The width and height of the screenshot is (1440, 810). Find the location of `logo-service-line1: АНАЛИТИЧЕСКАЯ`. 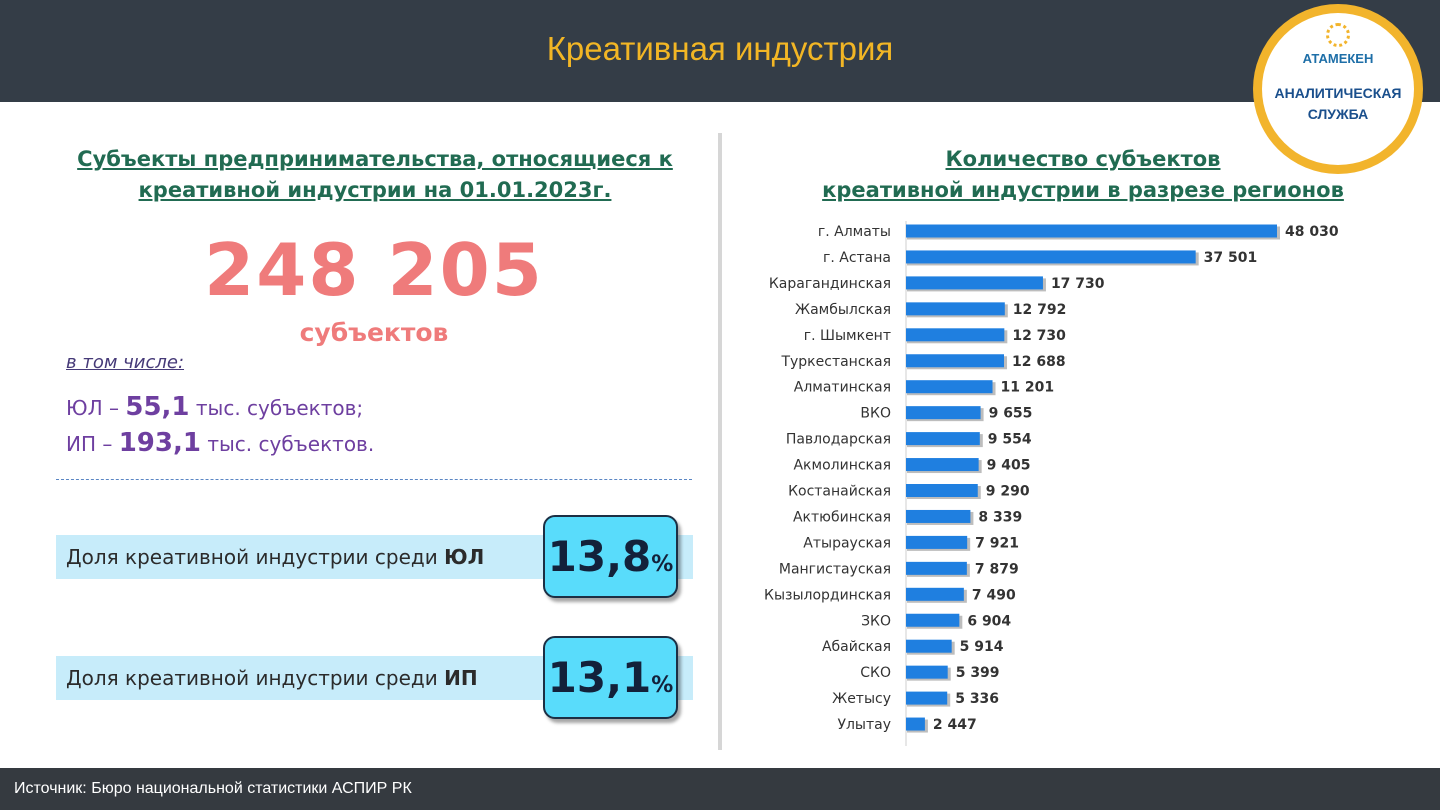

logo-service-line1: АНАЛИТИЧЕСКАЯ is located at coordinates (1338, 93).